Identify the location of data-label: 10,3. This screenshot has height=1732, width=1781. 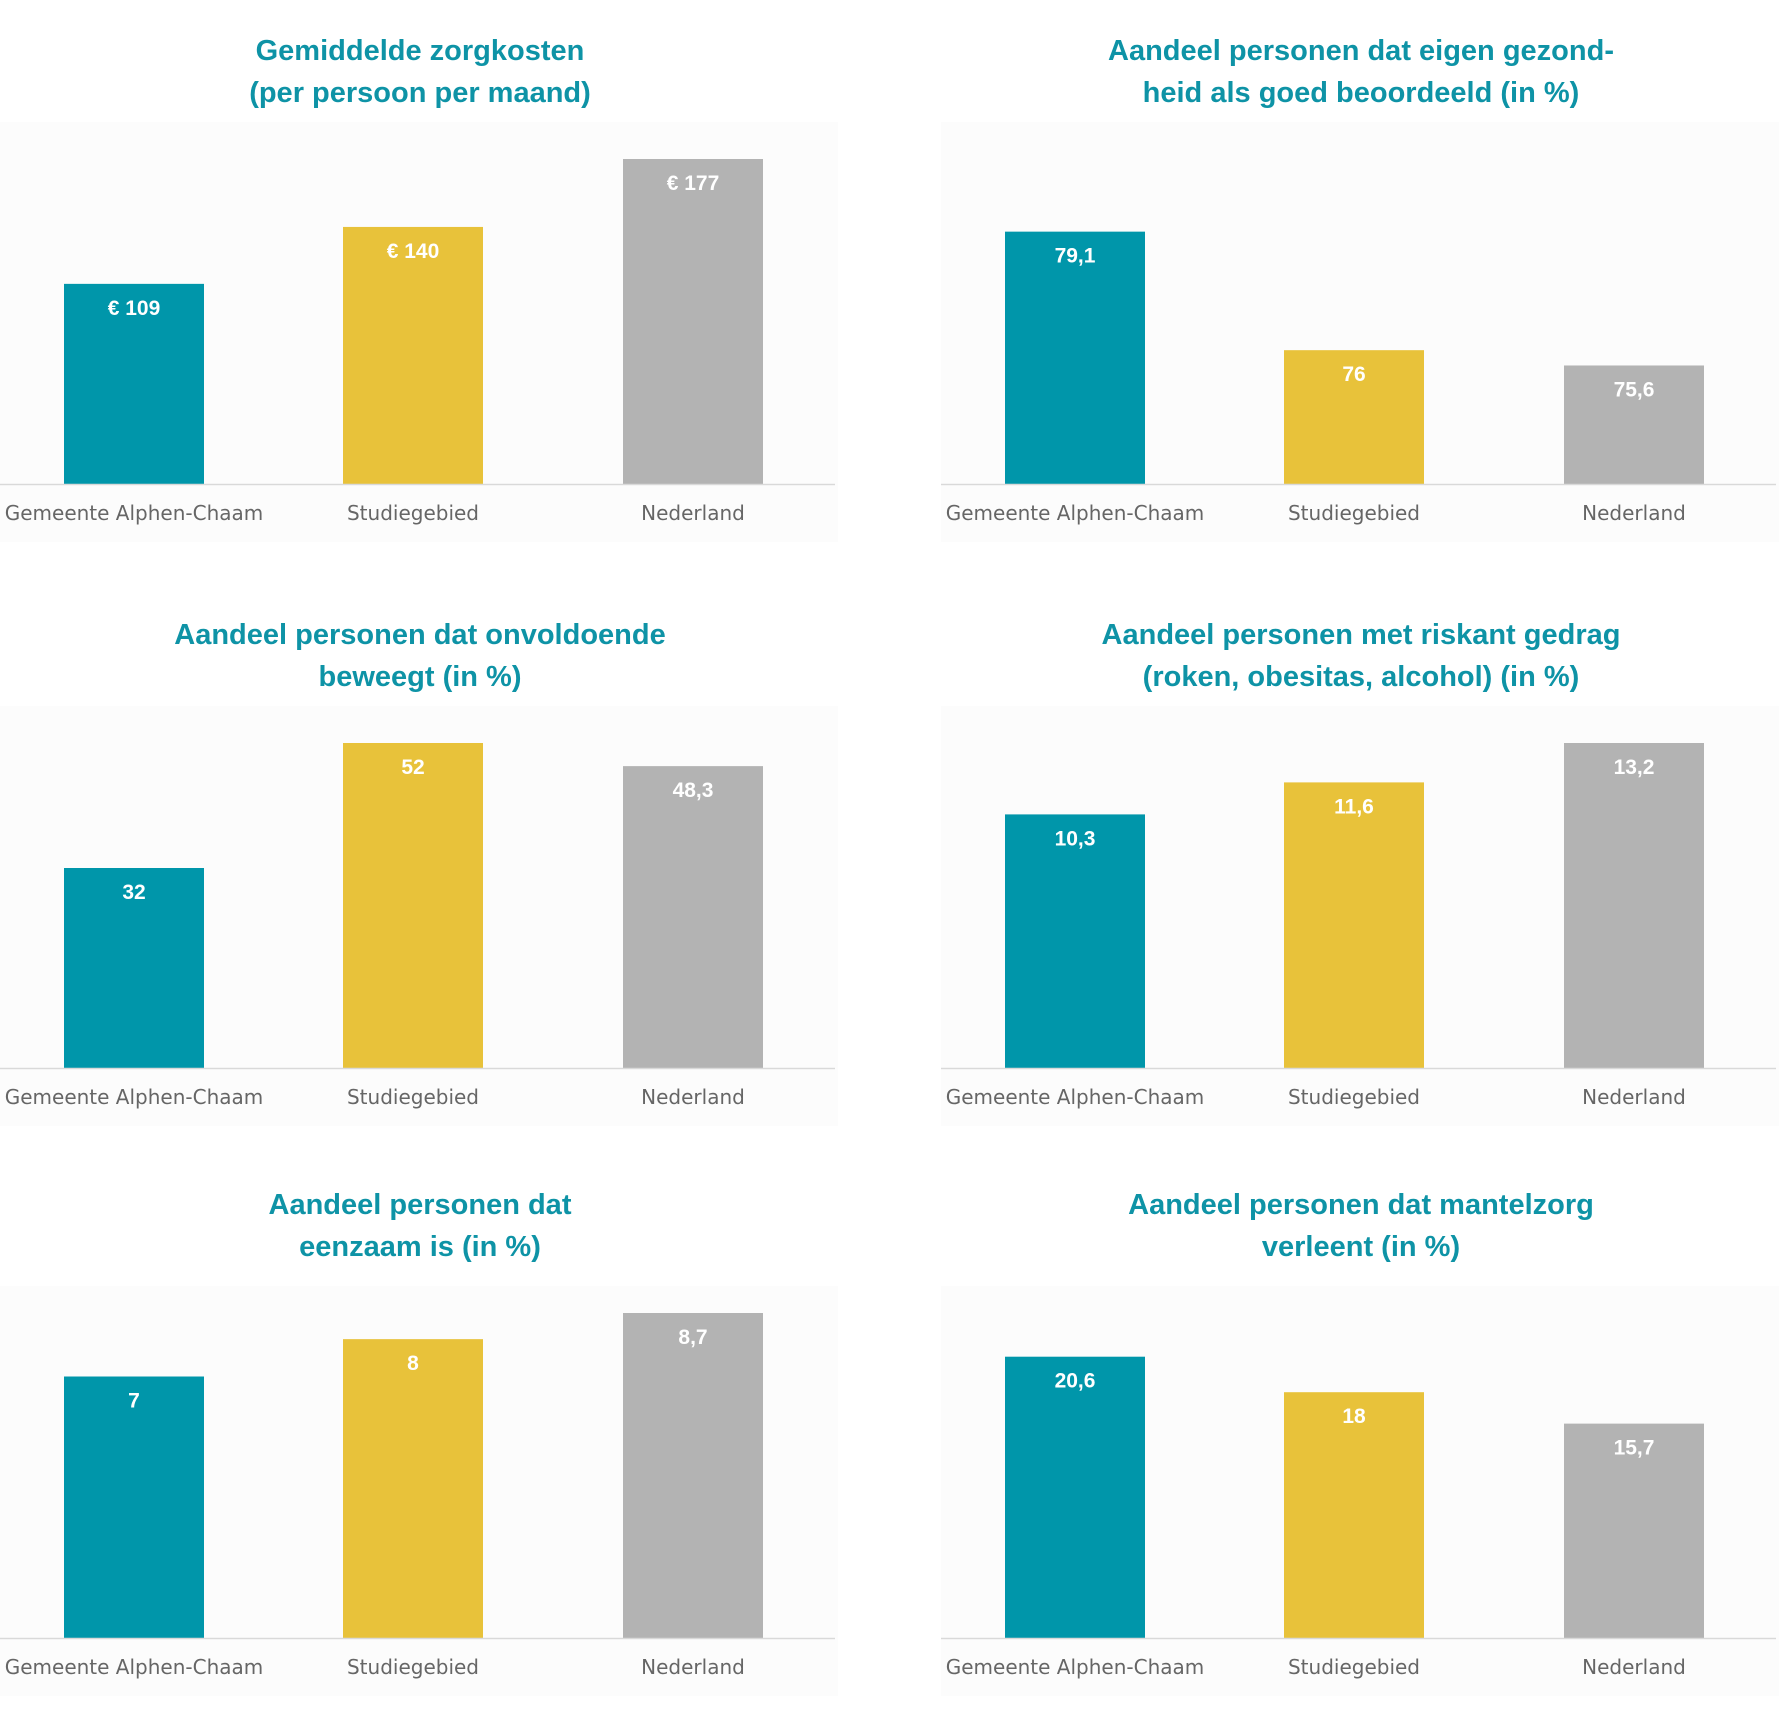
(1075, 838).